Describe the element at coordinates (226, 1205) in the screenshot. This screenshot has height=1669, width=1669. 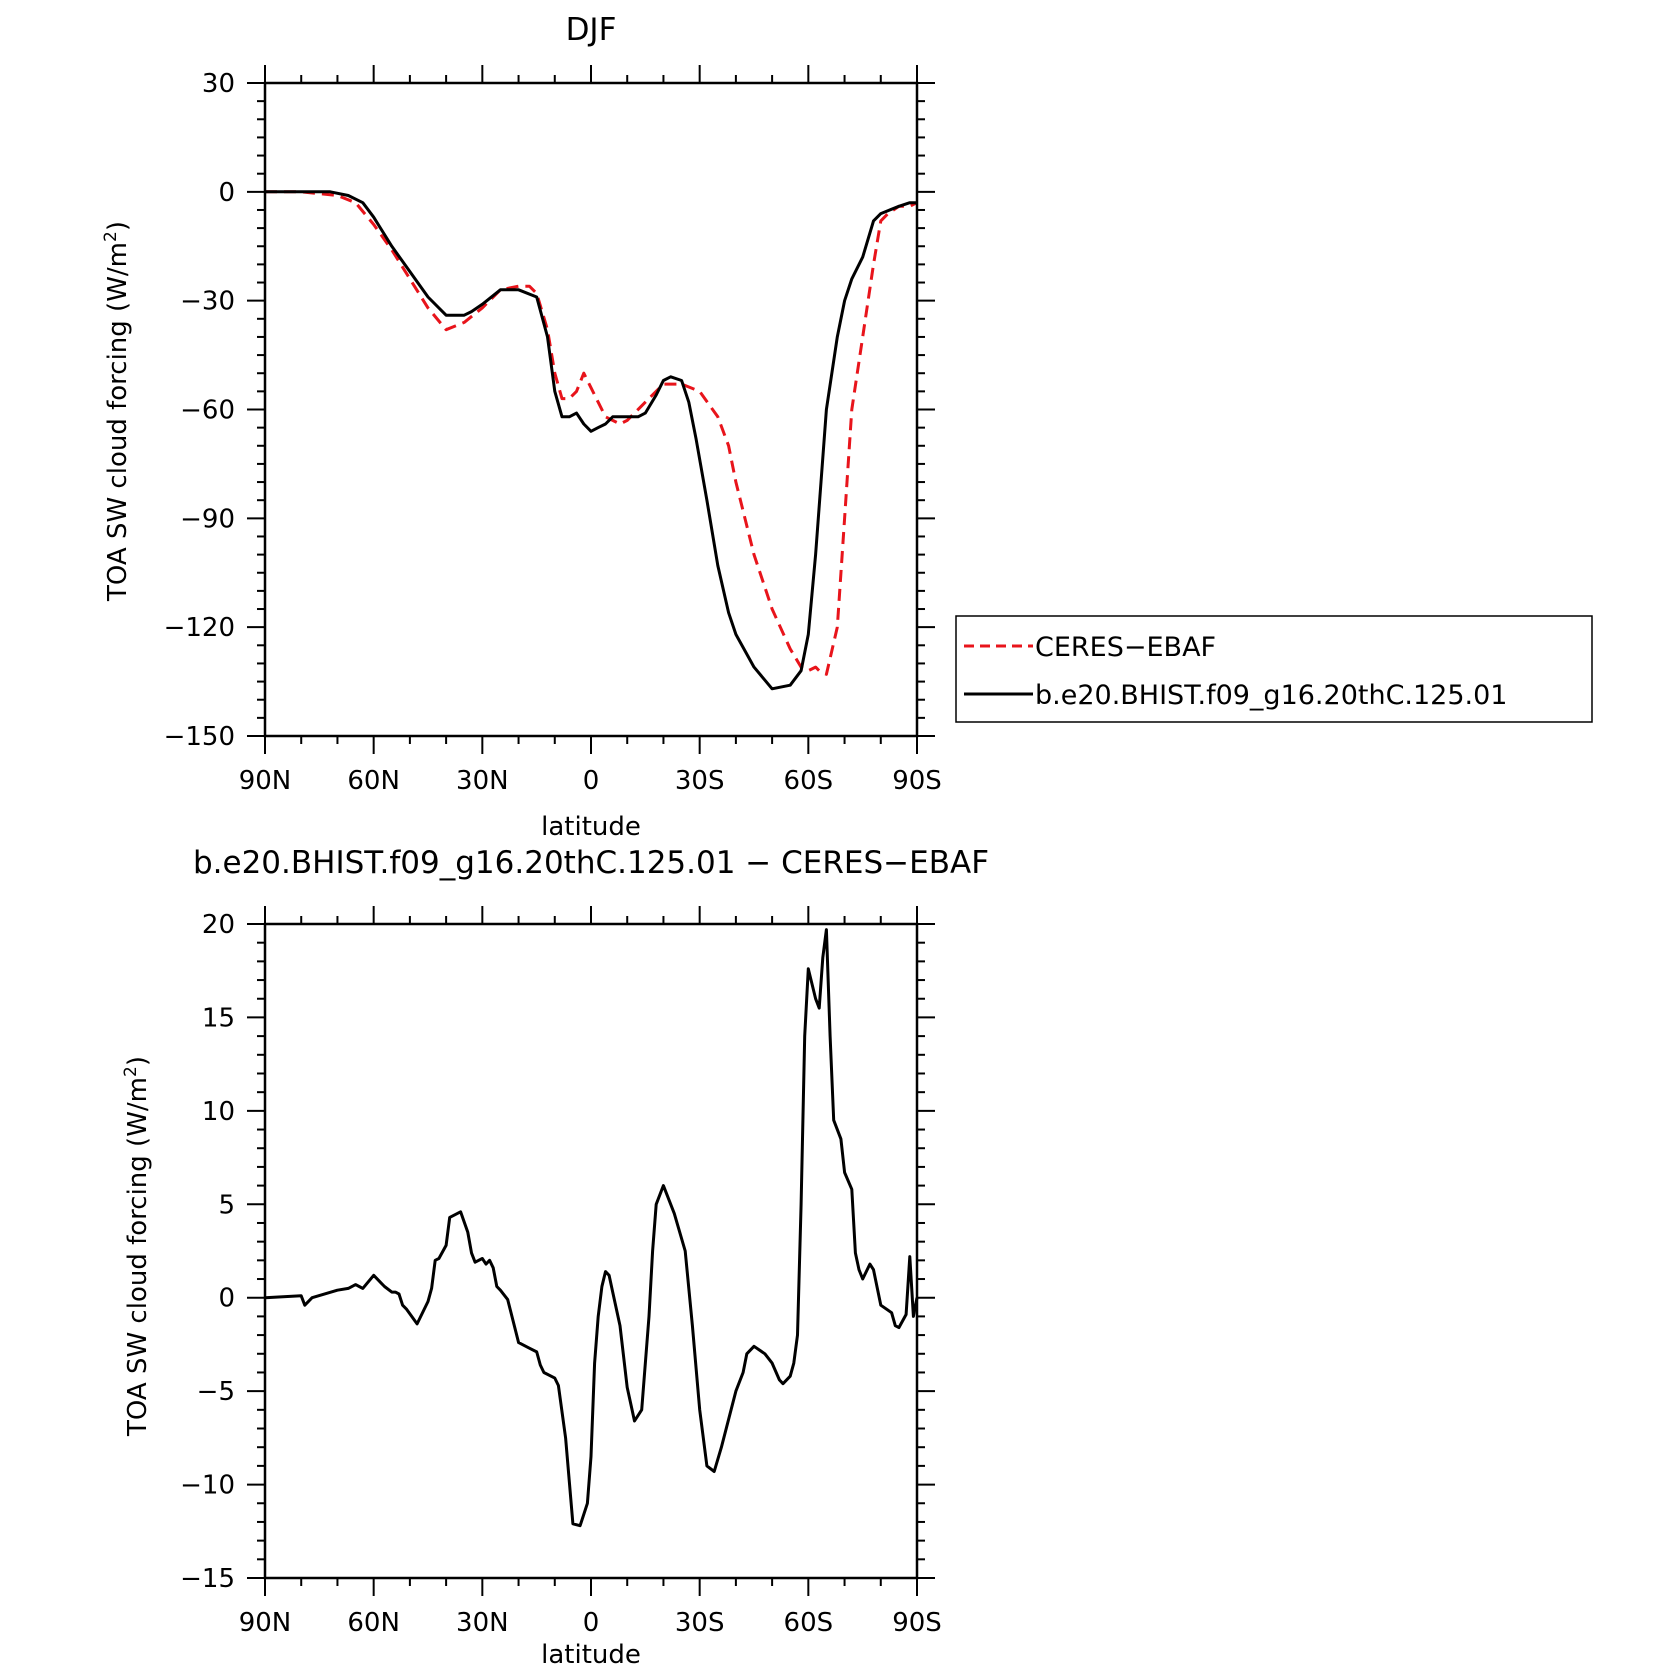
I see `y-tick-label: 5` at that location.